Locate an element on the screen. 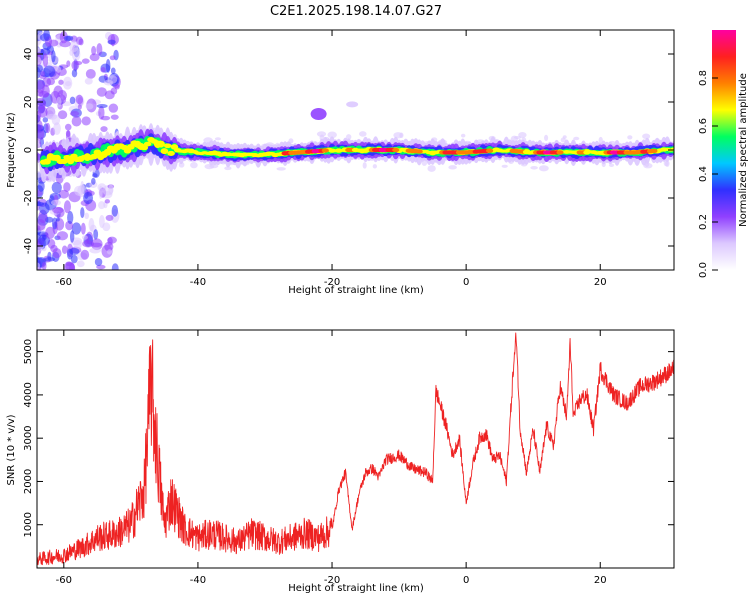 This screenshot has height=600, width=750. snr-y-axis-label: SNR (10 * v/v) is located at coordinates (11, 449).